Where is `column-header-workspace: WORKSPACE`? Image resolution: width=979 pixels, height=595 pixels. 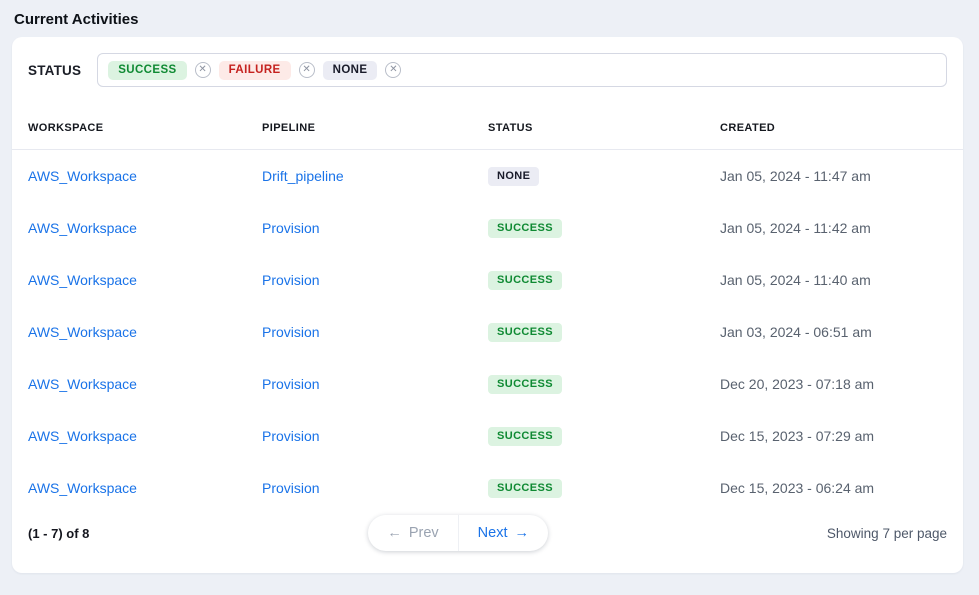 column-header-workspace: WORKSPACE is located at coordinates (66, 128).